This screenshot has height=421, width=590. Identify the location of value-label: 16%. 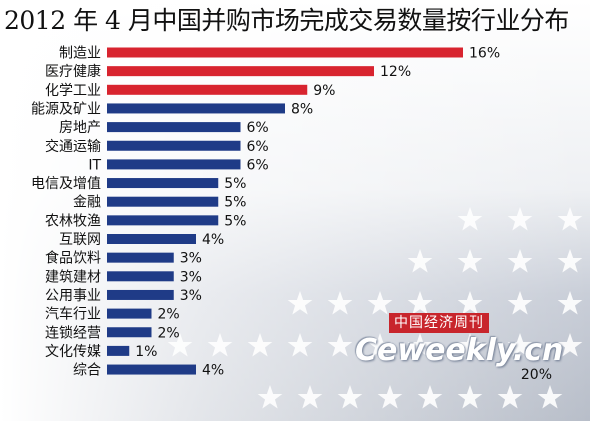
(484, 54).